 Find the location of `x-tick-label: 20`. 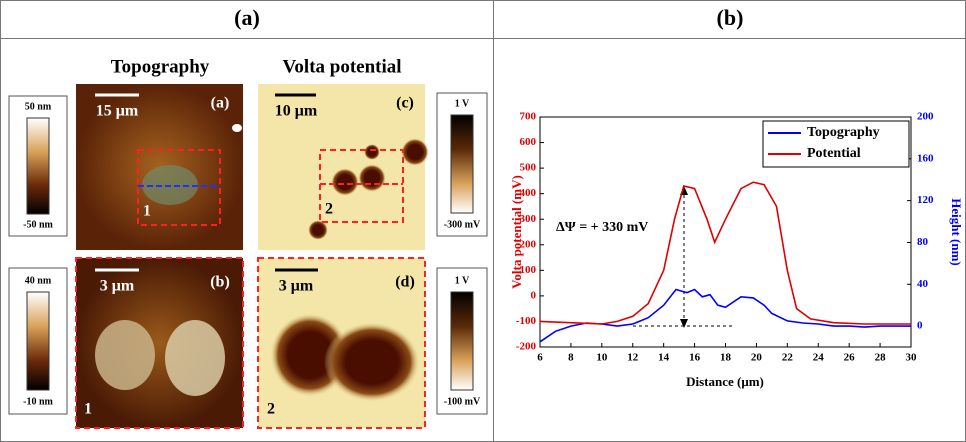

x-tick-label: 20 is located at coordinates (757, 358).